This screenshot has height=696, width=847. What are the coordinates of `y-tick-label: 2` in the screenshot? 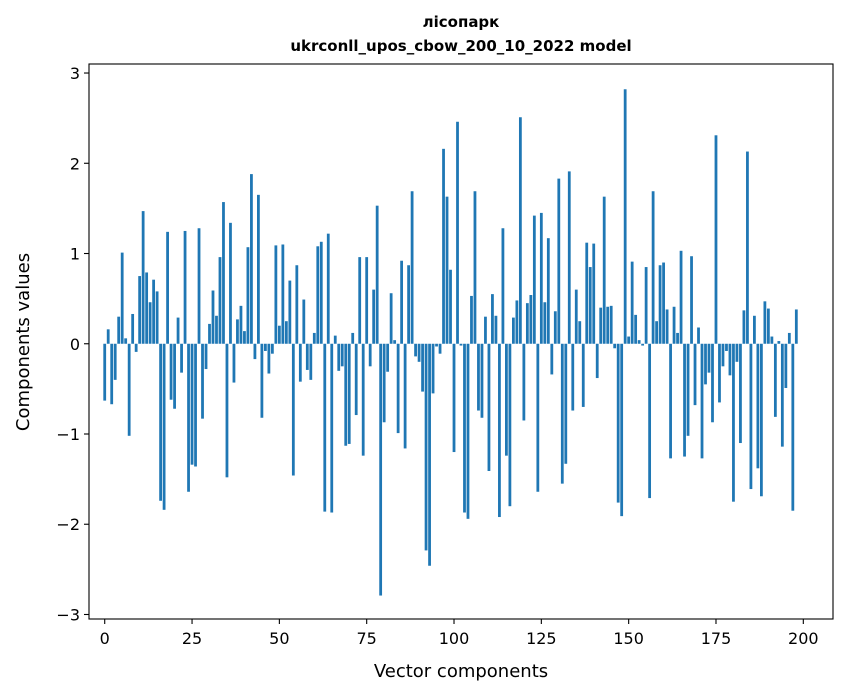 It's located at (75, 163).